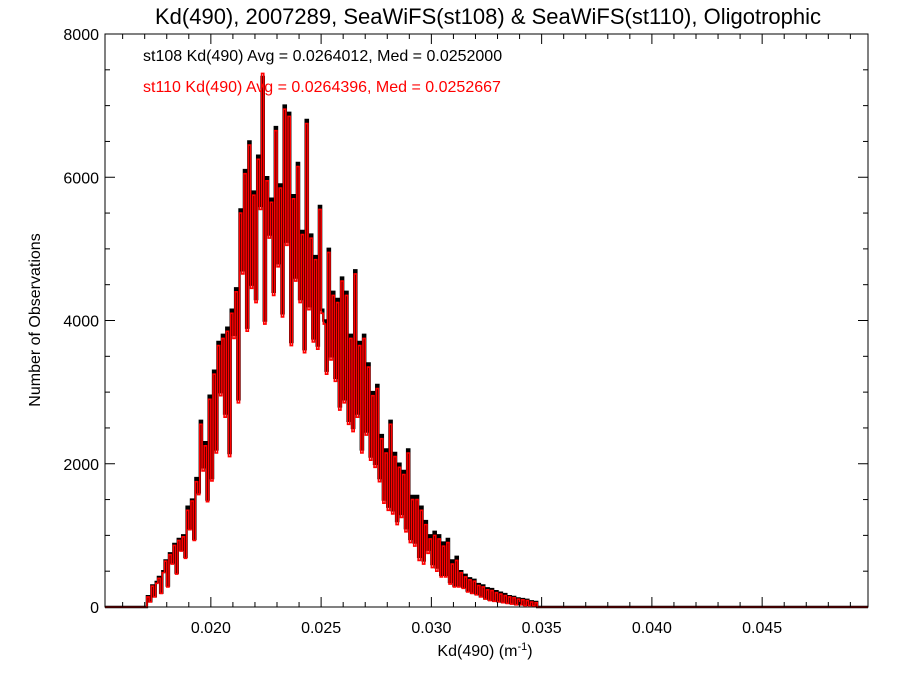  Describe the element at coordinates (762, 628) in the screenshot. I see `x-tick-label: 0.045` at that location.